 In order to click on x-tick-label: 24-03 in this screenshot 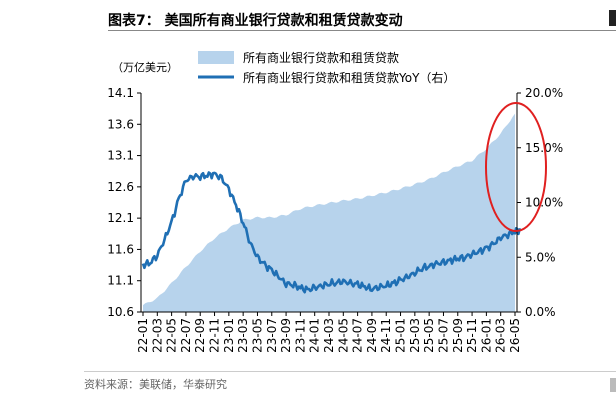, I will do `click(329, 335)`.